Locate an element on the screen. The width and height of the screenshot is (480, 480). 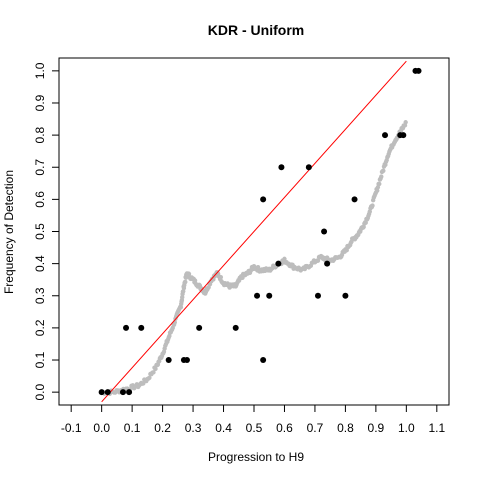
y-tick-label: 0.6 is located at coordinates (40, 199).